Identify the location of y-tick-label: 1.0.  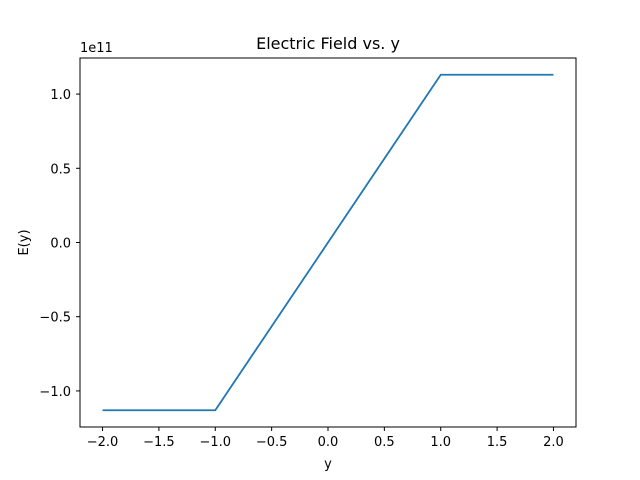
(60, 95).